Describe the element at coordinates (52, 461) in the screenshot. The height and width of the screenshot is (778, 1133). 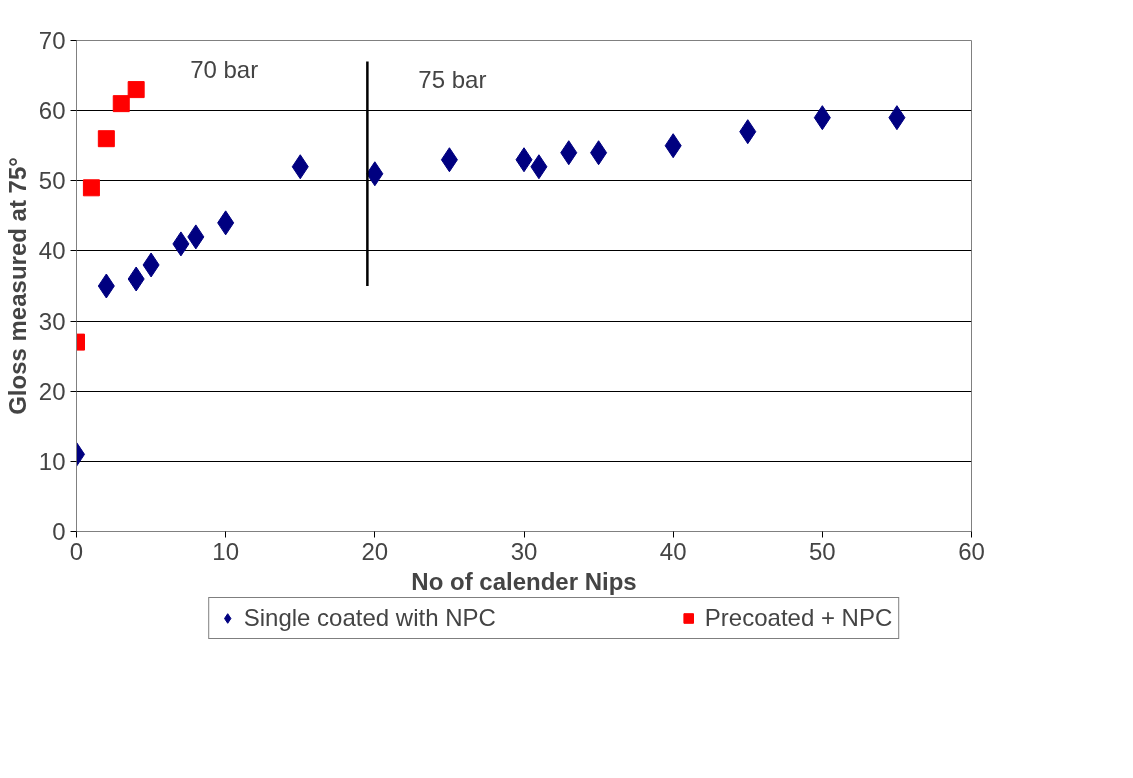
I see `y-tick-label: 10` at that location.